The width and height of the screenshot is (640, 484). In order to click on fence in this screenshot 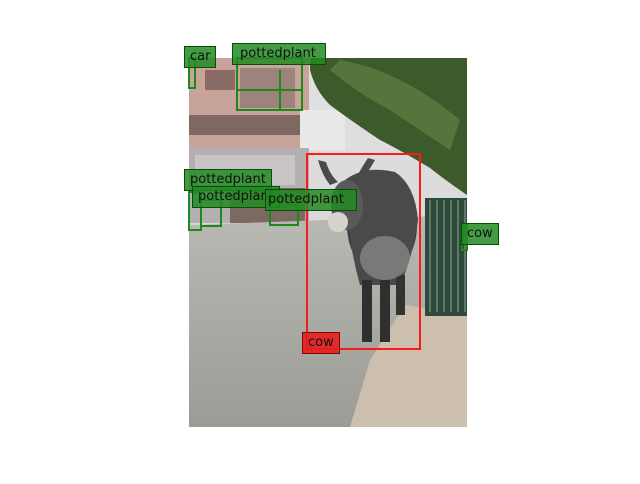, I will do `click(446, 257)`.